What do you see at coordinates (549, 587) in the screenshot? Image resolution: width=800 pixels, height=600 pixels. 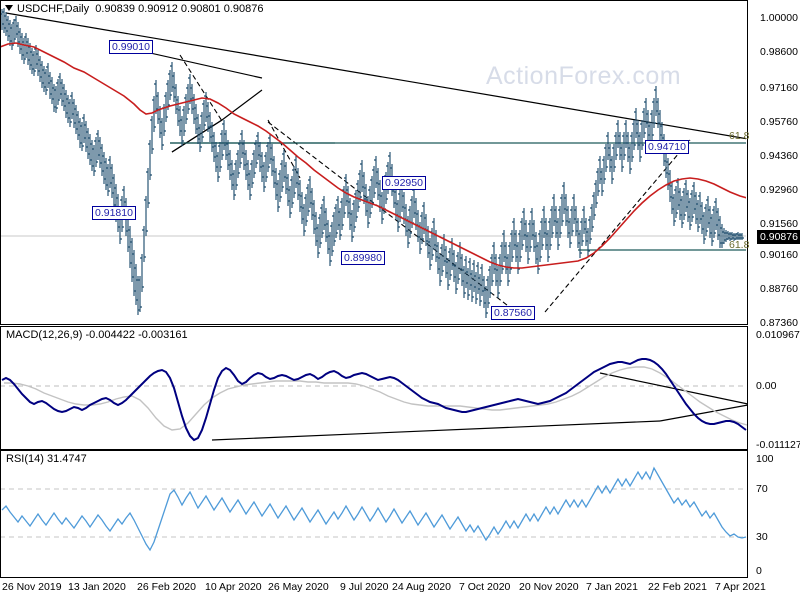 I see `xtick-8: 20 Nov 2020` at bounding box center [549, 587].